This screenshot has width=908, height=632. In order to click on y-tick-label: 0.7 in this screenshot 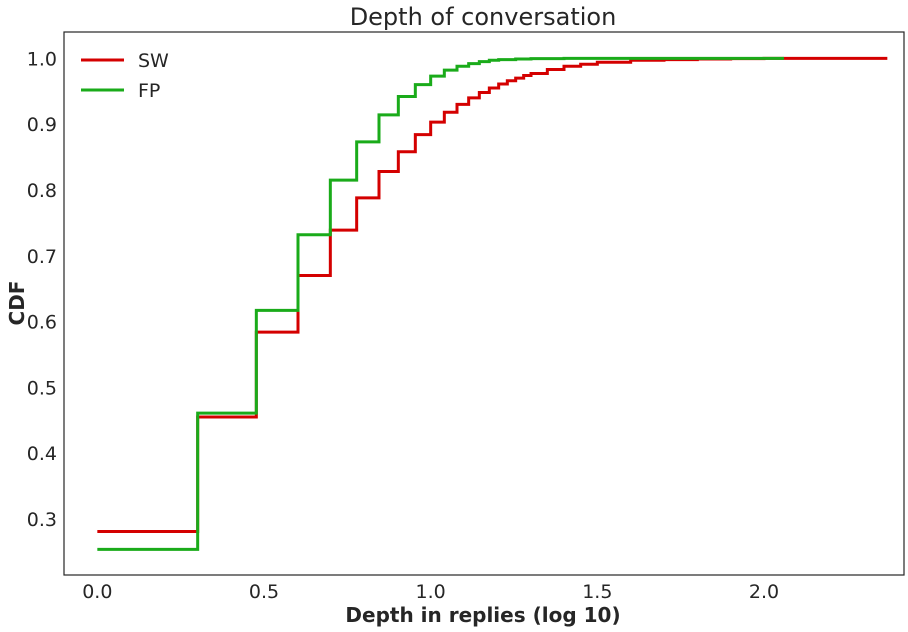, I will do `click(42, 257)`.